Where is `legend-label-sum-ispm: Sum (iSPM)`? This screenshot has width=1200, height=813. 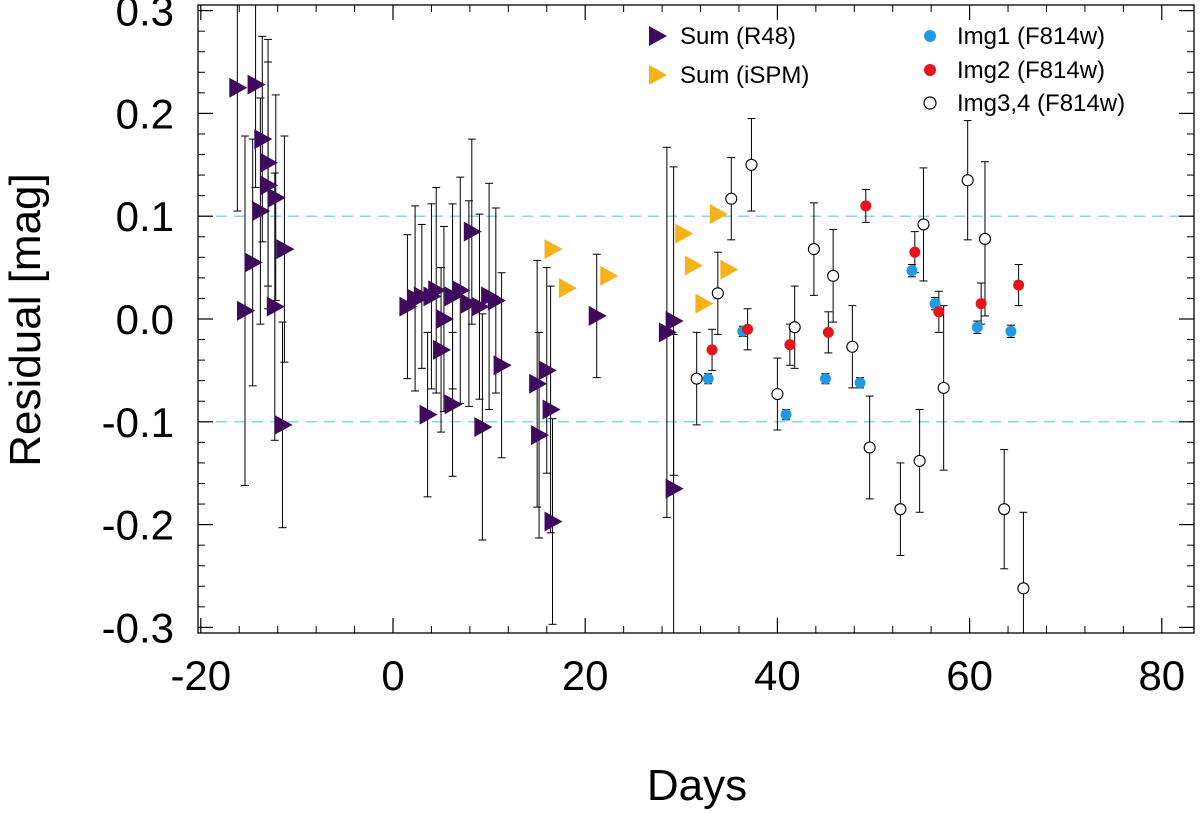 legend-label-sum-ispm: Sum (iSPM) is located at coordinates (744, 75).